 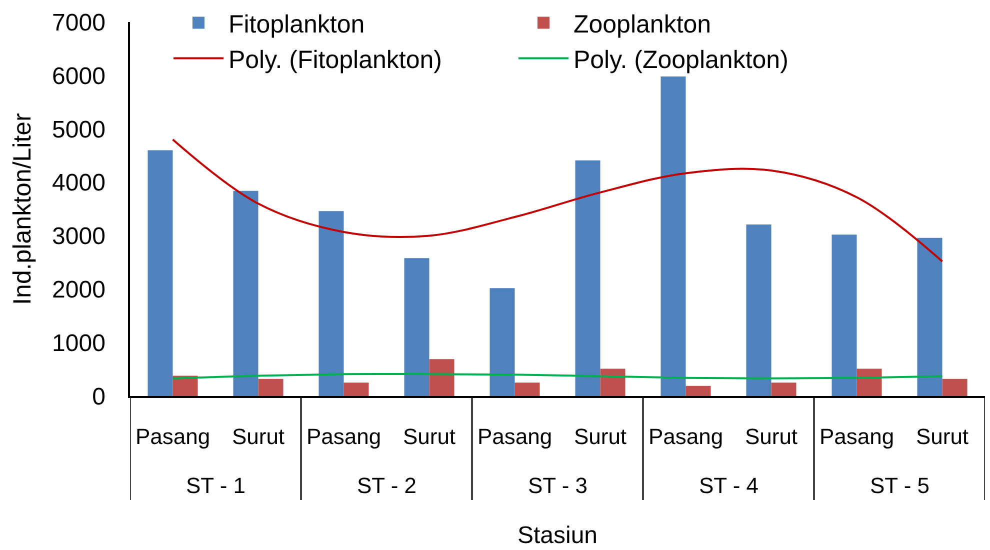 I want to click on text: ST - 4, so click(x=729, y=485).